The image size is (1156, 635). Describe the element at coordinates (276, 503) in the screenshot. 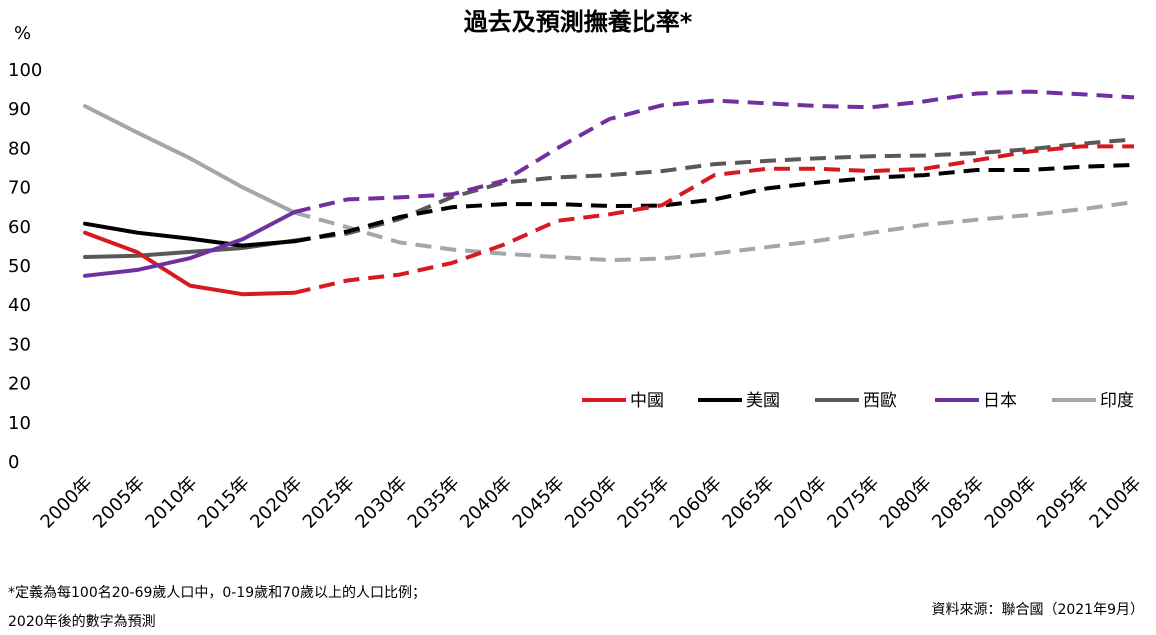

I see `x-tick-label: 2020年` at that location.